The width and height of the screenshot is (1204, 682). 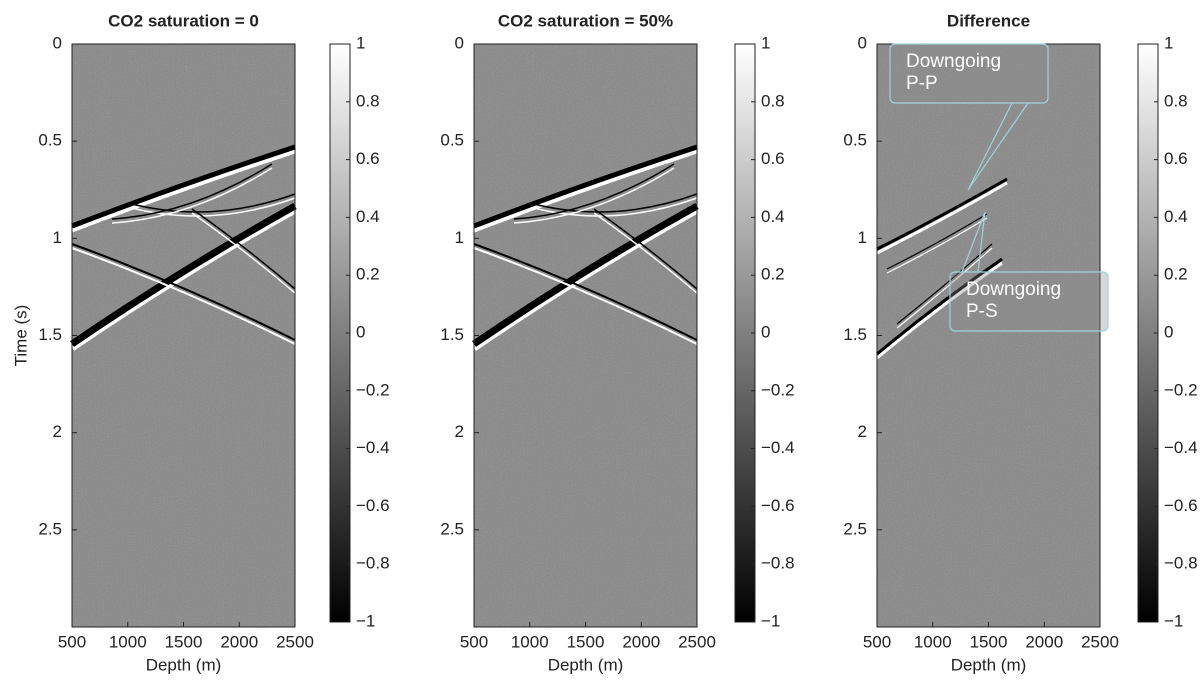 What do you see at coordinates (922, 83) in the screenshot?
I see `annotation-text: P-P` at bounding box center [922, 83].